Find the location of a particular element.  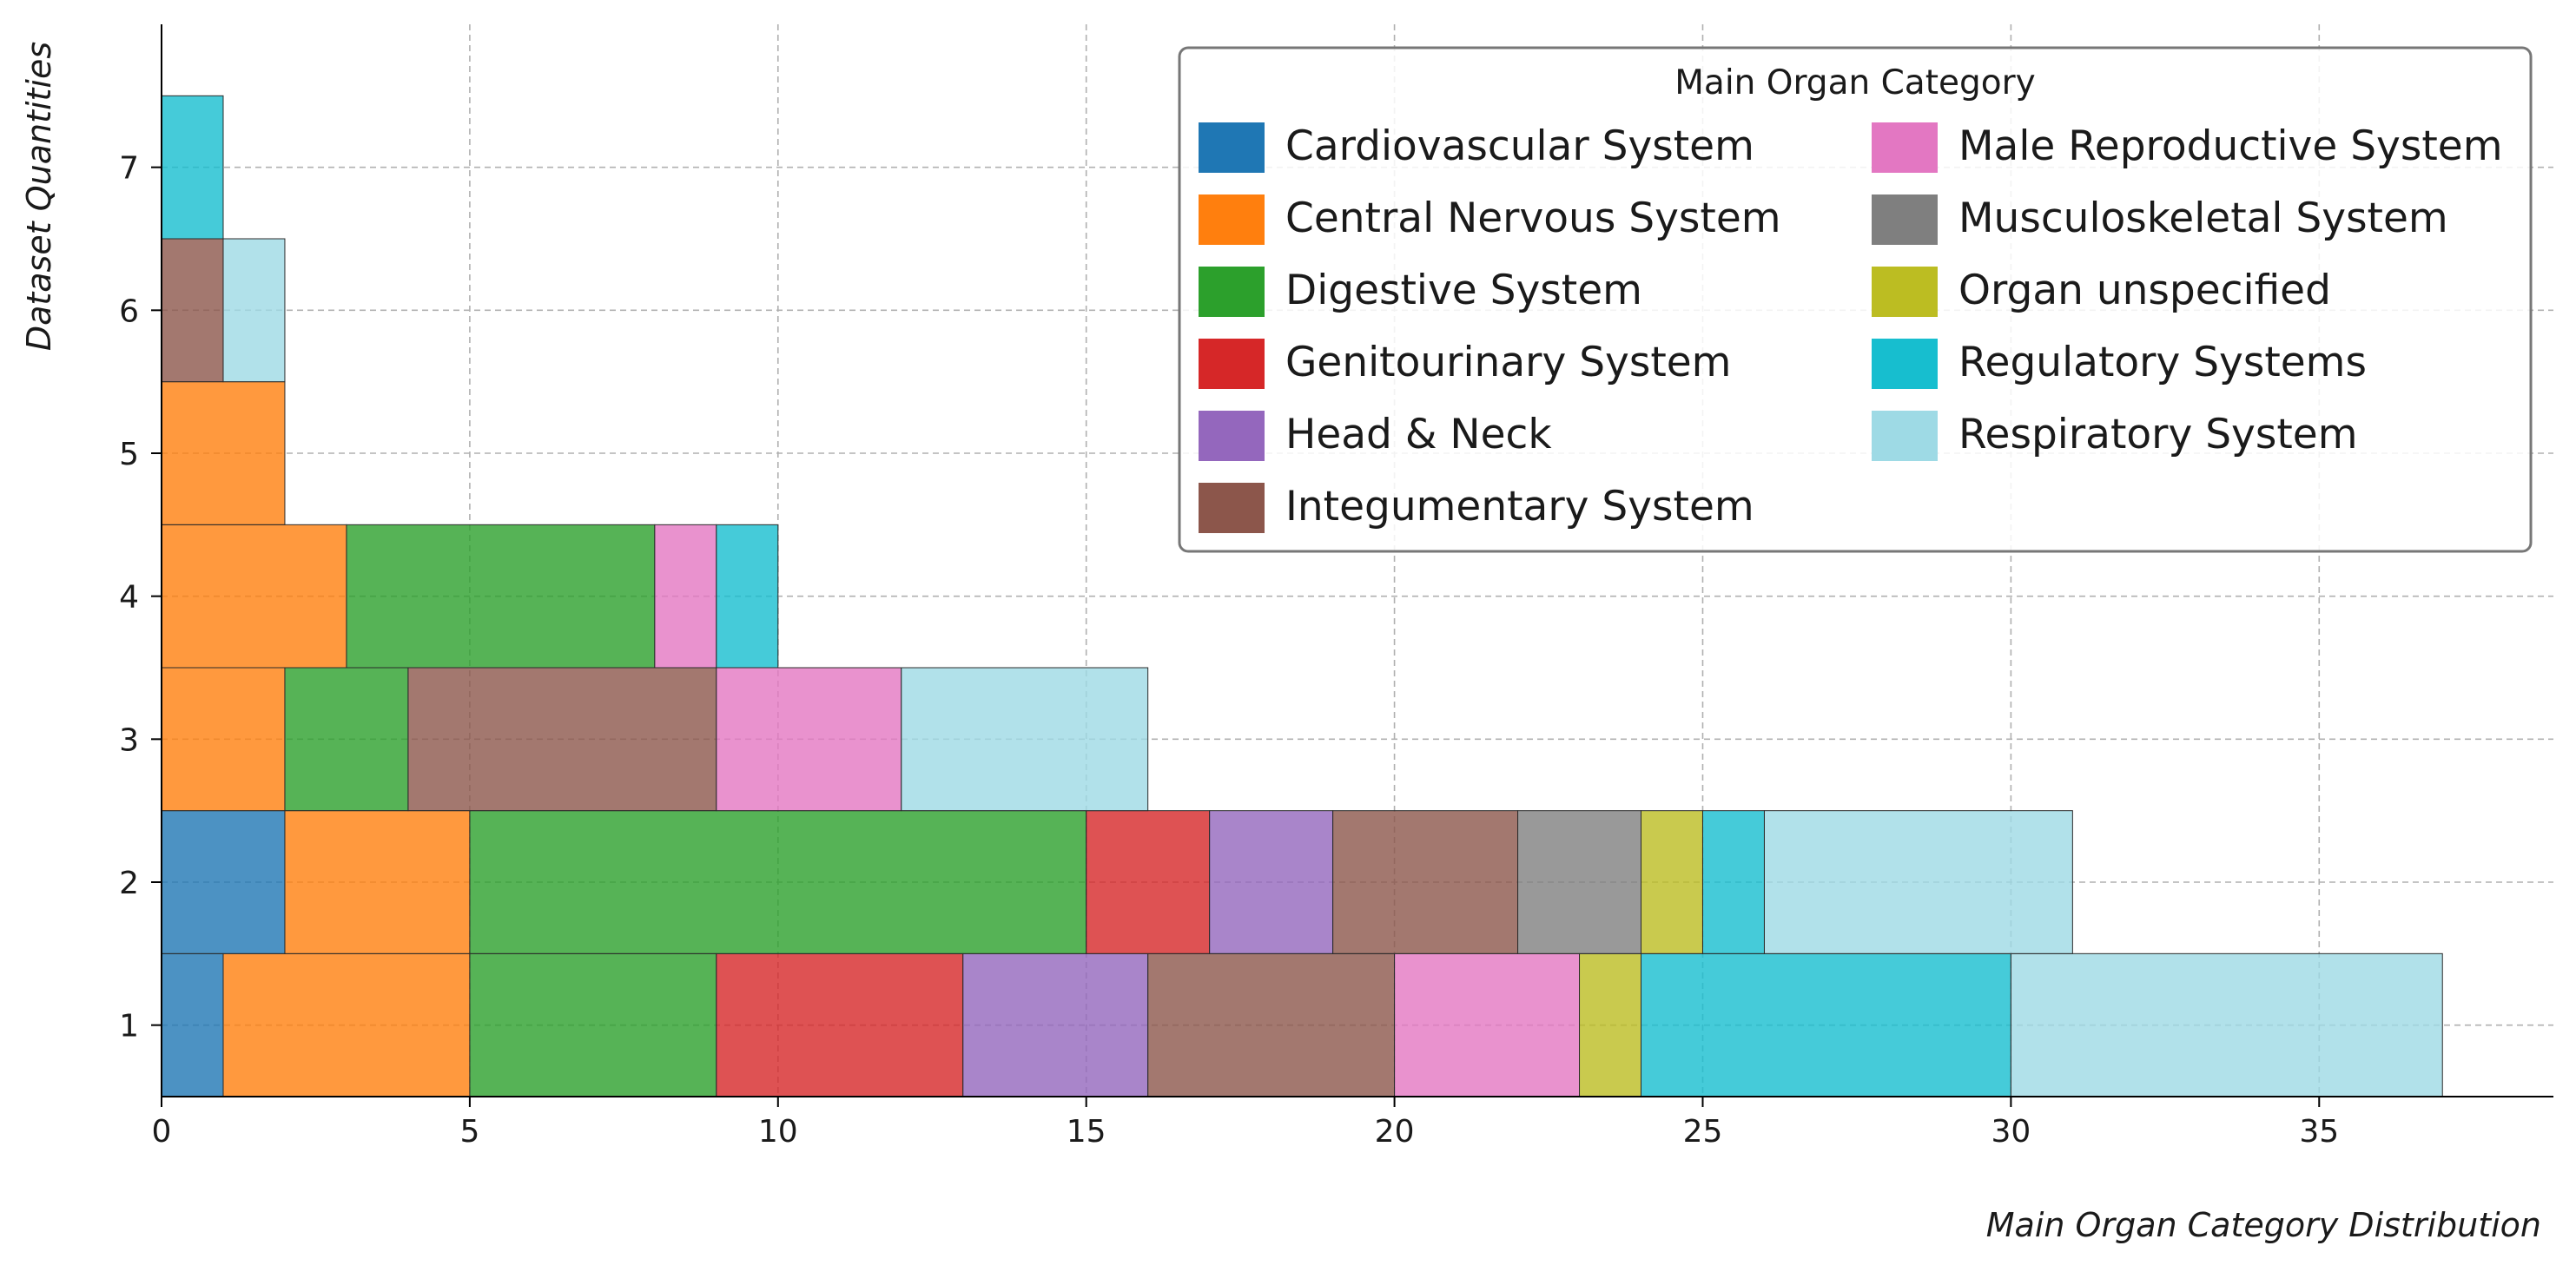

x-tick-label: 30 is located at coordinates (2011, 1132).